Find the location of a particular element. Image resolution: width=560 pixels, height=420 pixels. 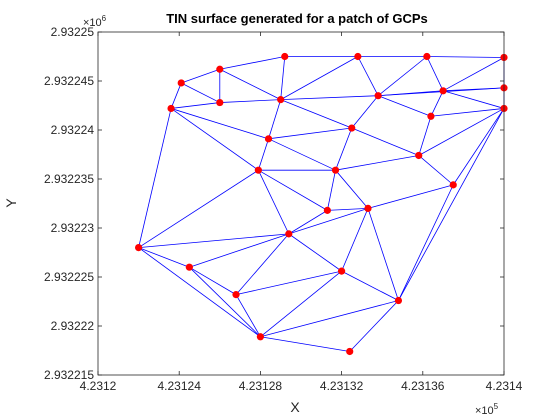

y-tick-label: 2.93223 is located at coordinates (73, 228).